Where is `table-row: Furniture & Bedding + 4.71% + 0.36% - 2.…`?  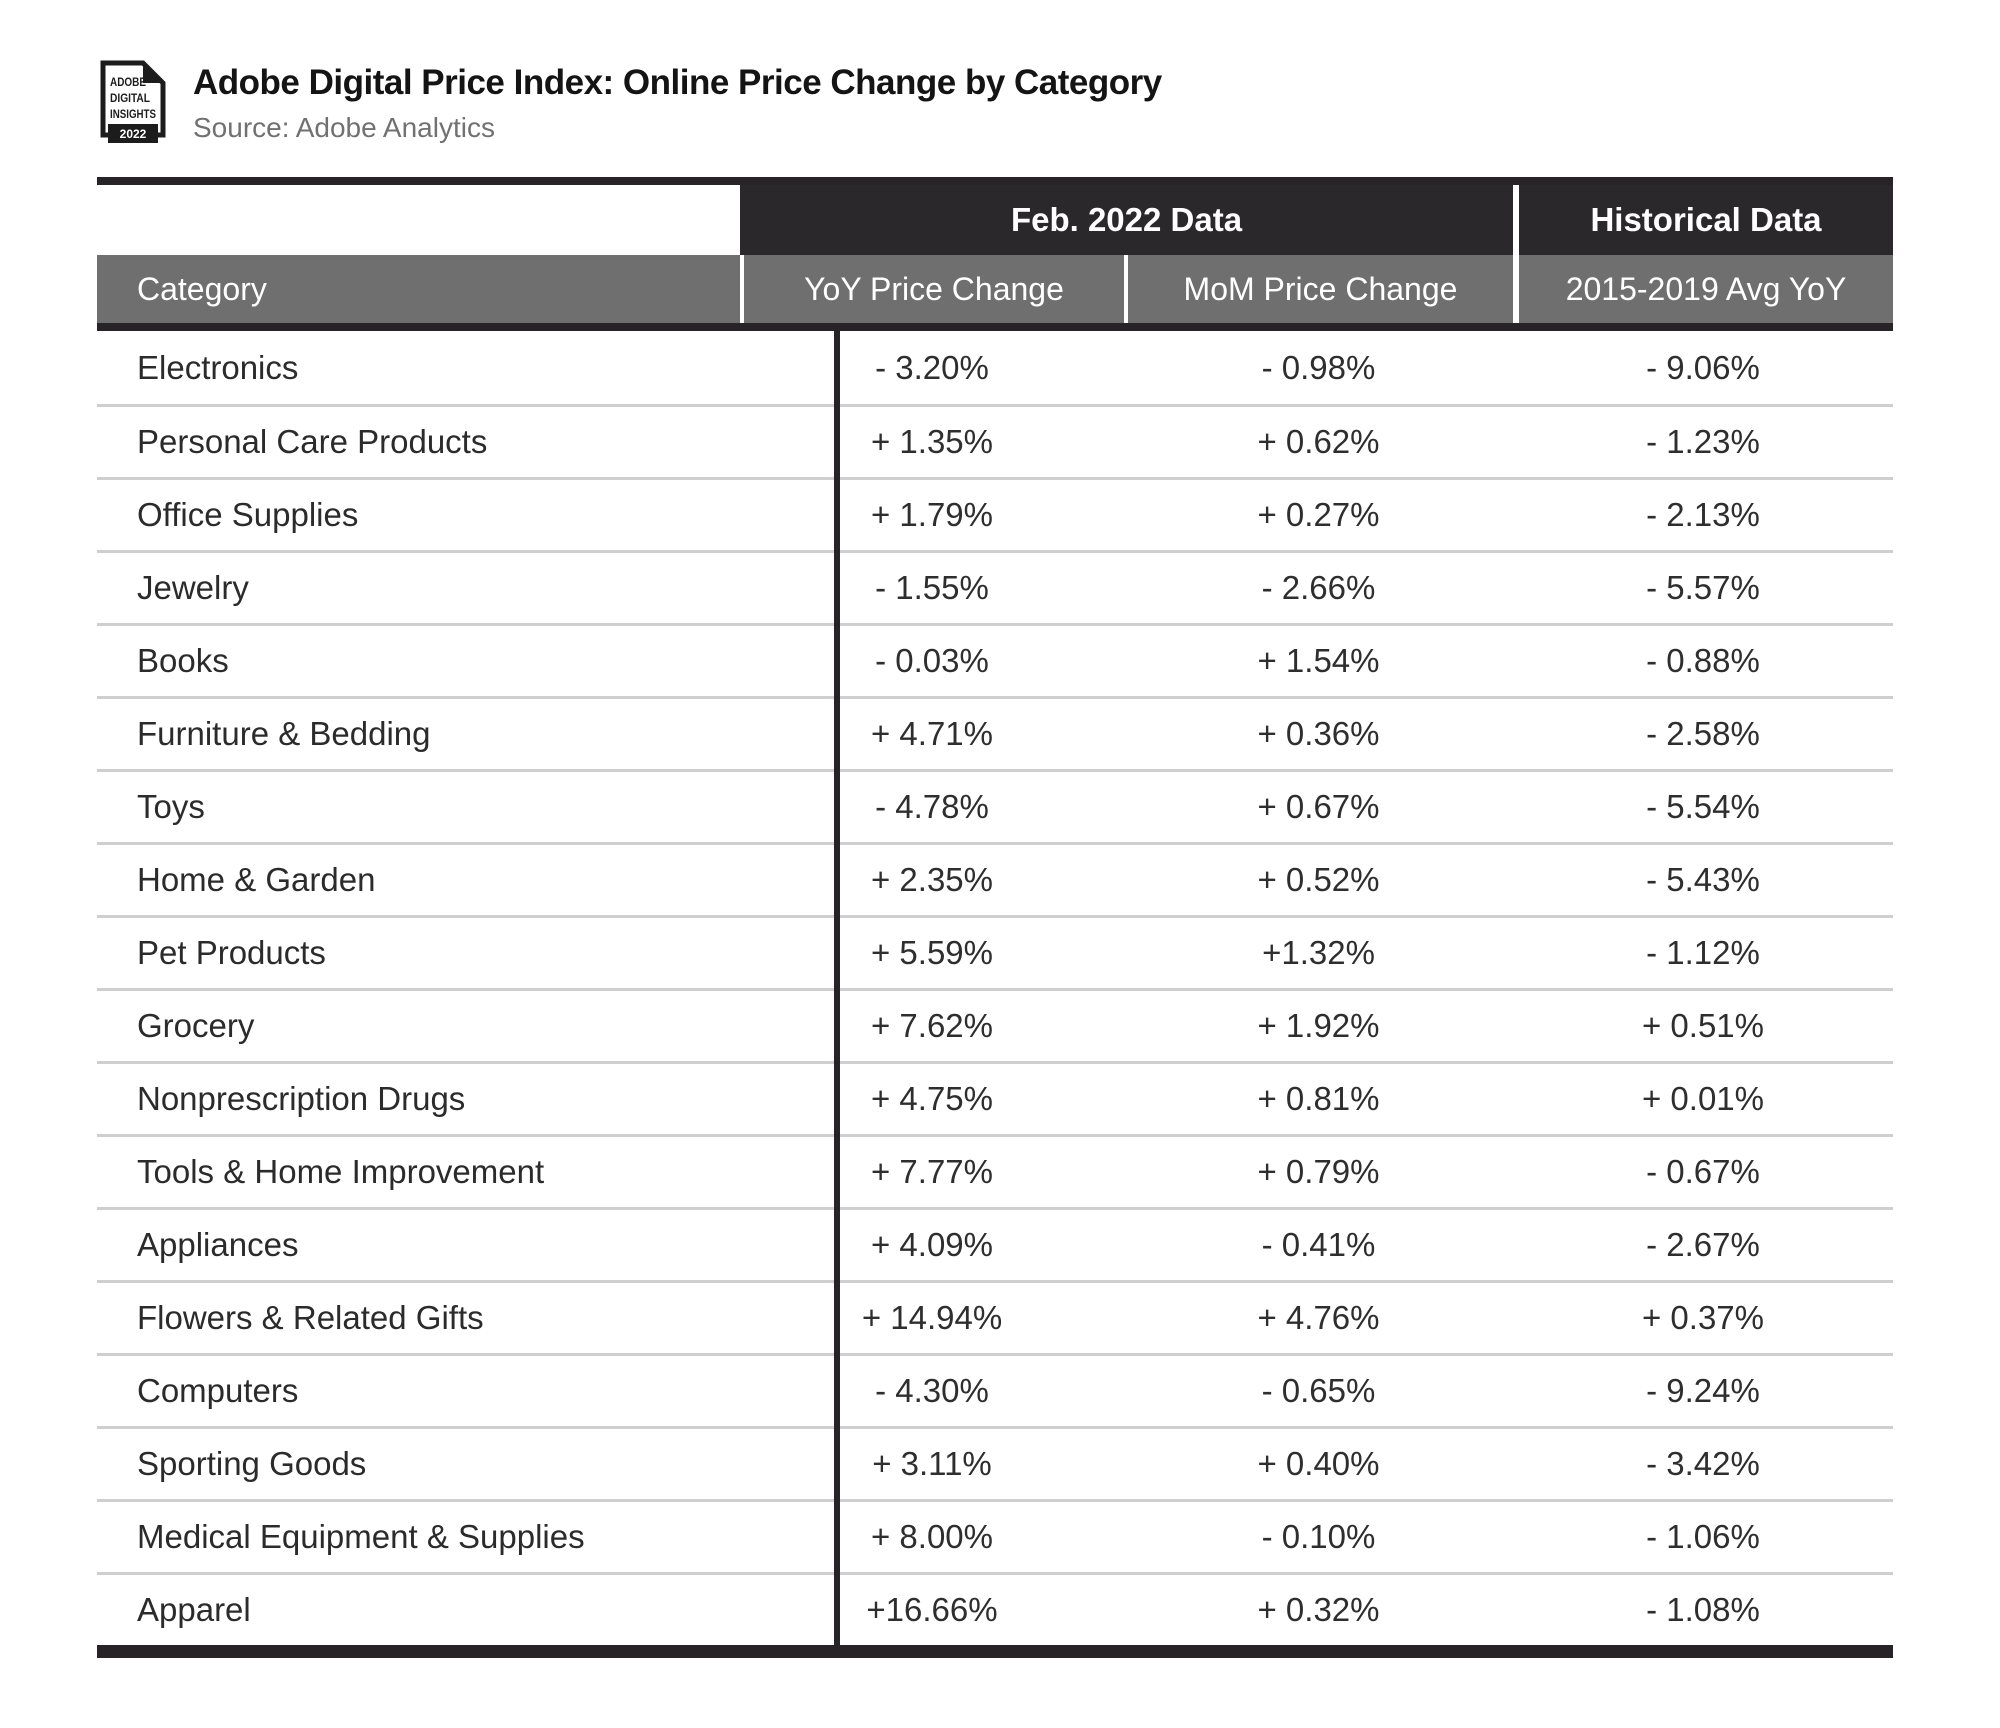 table-row: Furniture & Bedding + 4.71% + 0.36% - 2.… is located at coordinates (995, 732).